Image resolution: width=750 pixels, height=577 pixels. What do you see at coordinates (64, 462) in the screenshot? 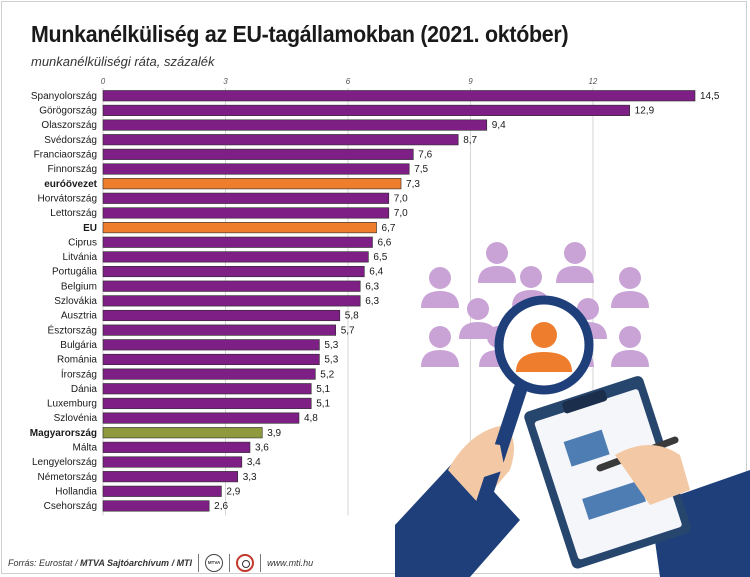
I see `category-label: Lengyelország` at bounding box center [64, 462].